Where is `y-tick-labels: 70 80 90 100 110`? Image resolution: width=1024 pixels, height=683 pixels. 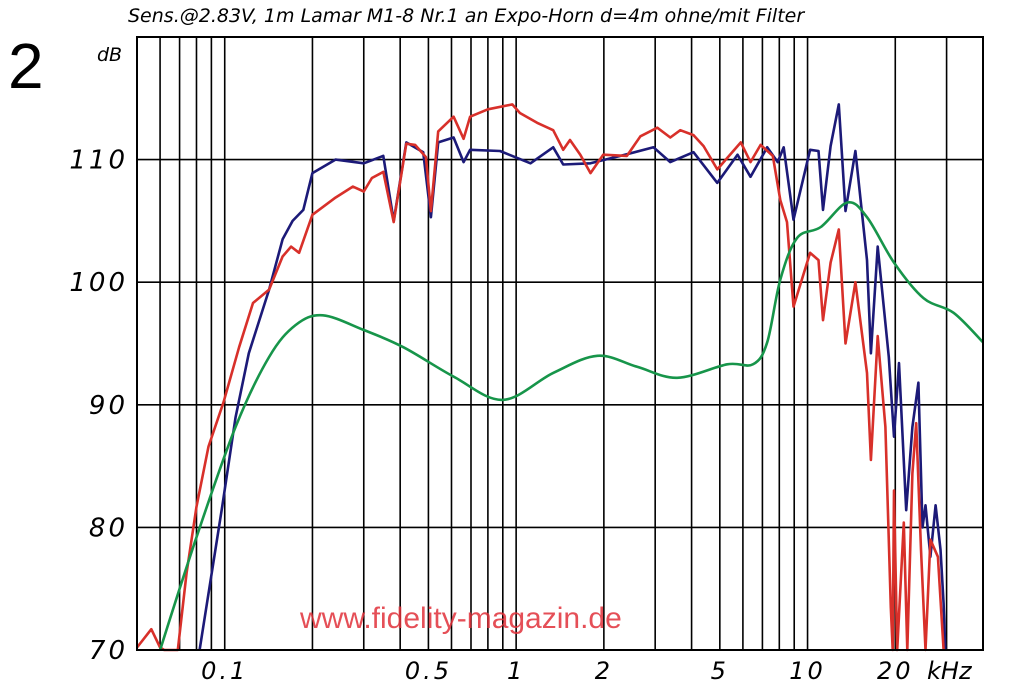 y-tick-labels: 70 80 90 100 110 is located at coordinates (98, 406).